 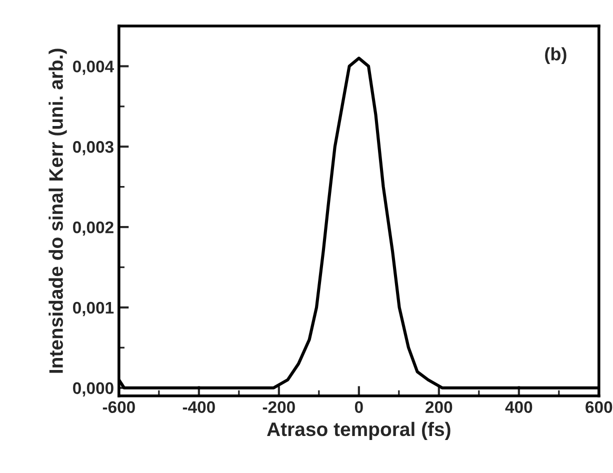 I want to click on annotation: (b), so click(x=555, y=55).